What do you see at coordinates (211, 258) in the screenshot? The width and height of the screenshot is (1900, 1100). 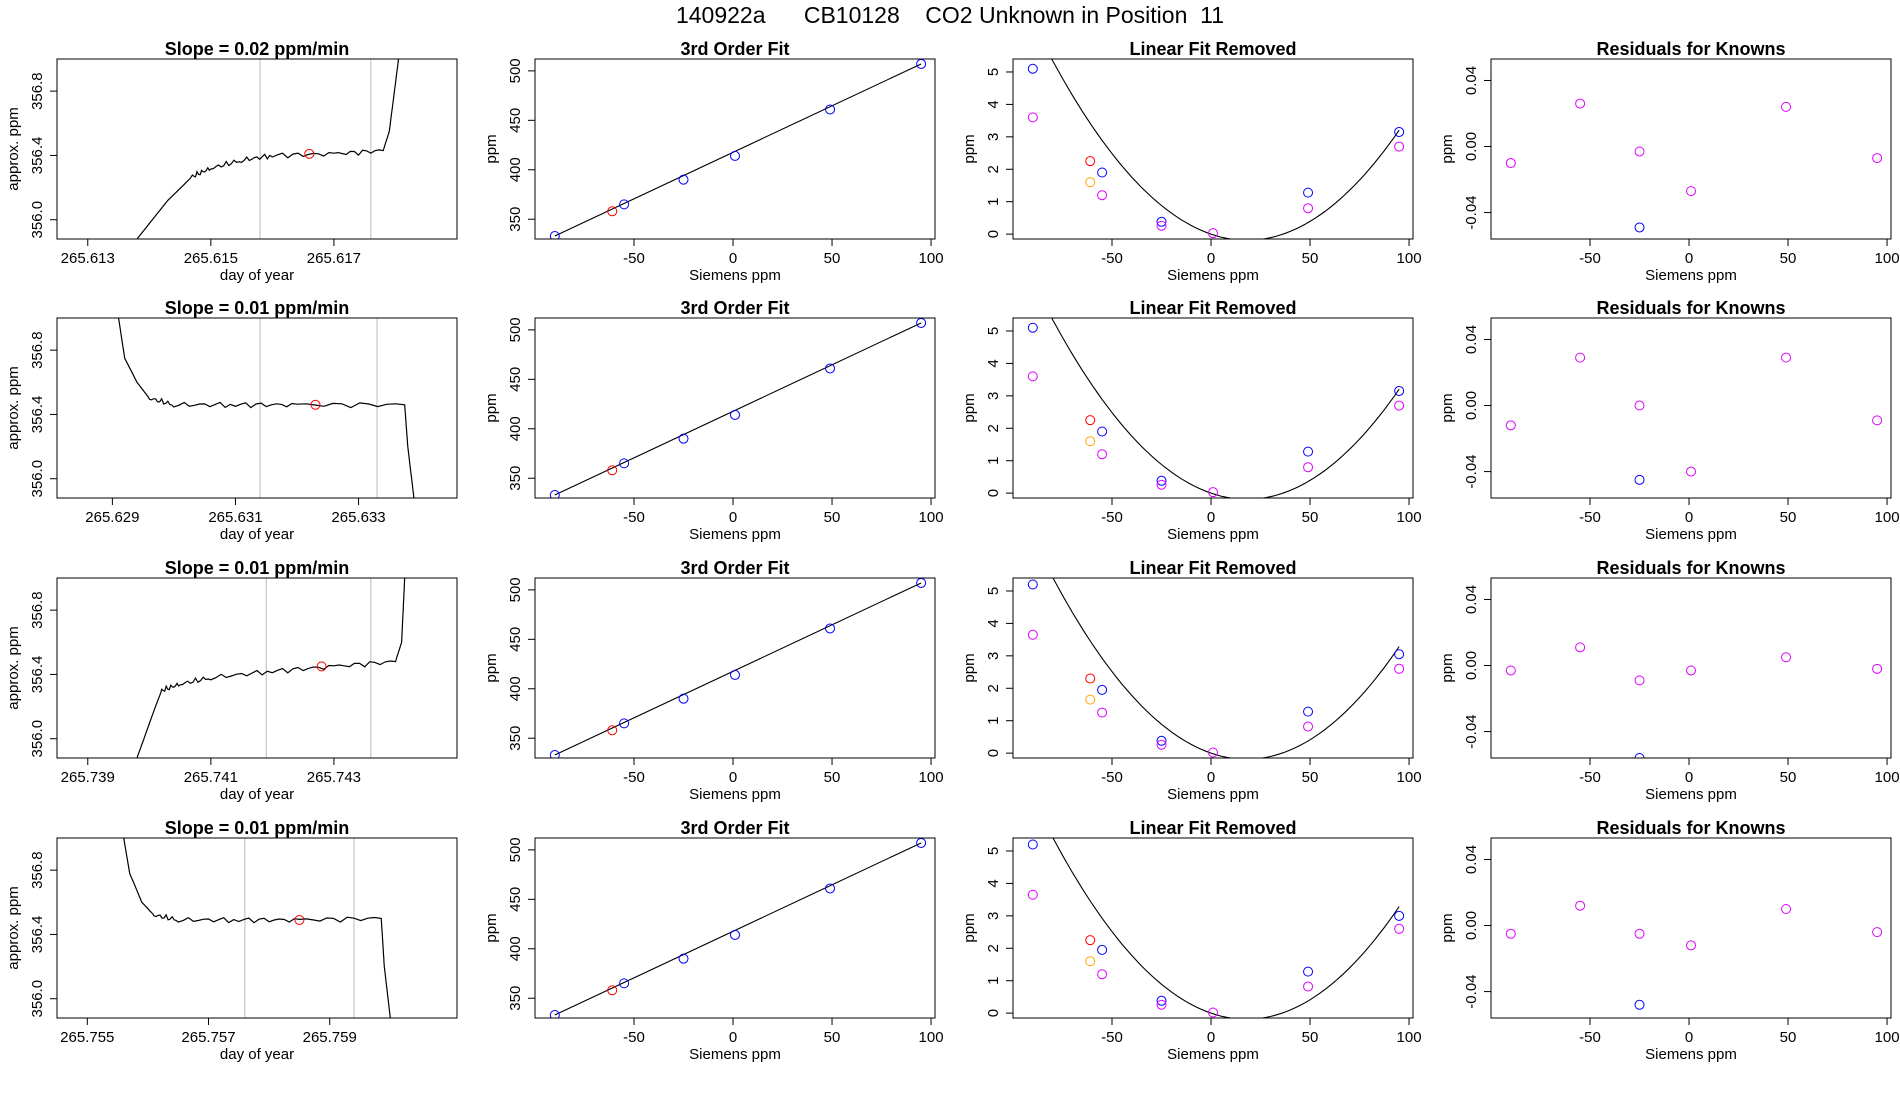 I see `x-tick-label: 265.615` at bounding box center [211, 258].